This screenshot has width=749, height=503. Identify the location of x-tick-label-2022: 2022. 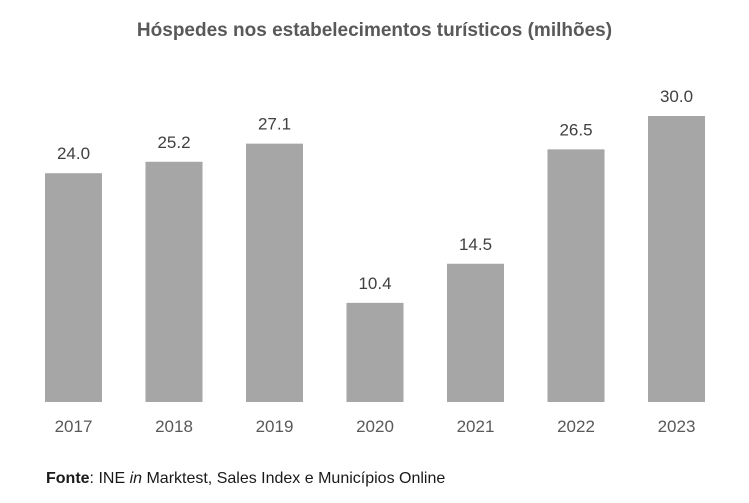
(576, 426).